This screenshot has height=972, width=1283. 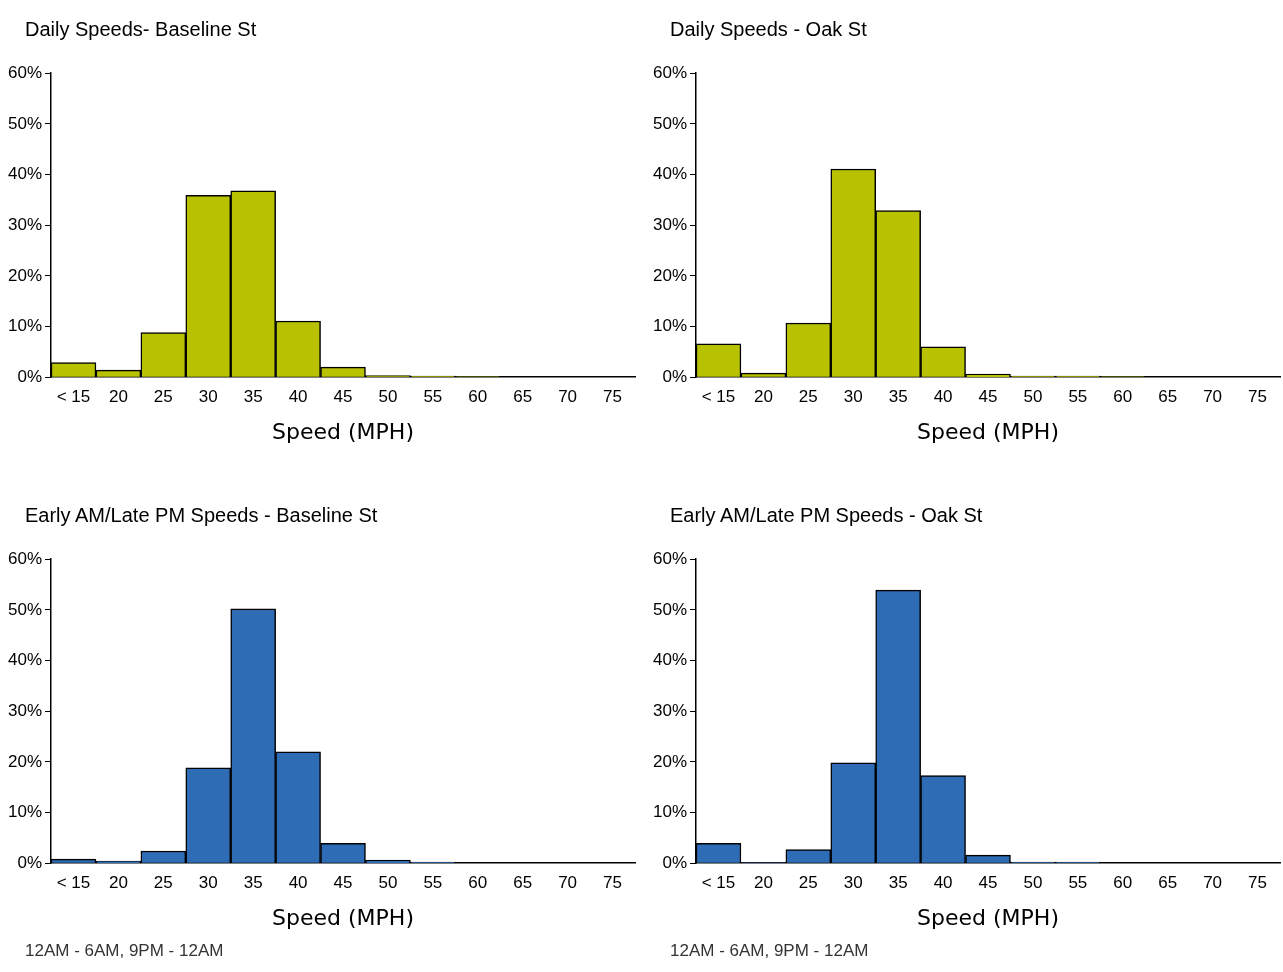 What do you see at coordinates (201, 515) in the screenshot?
I see `chart-title: Early AM/Late PM Speeds - Baseline St` at bounding box center [201, 515].